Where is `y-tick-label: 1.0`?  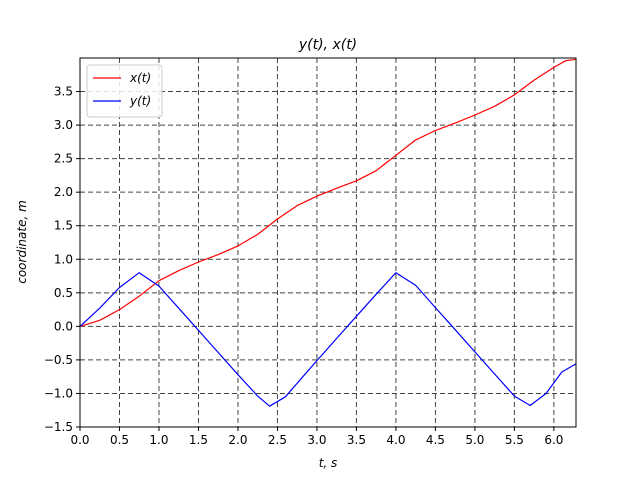
y-tick-label: 1.0 is located at coordinates (63, 259).